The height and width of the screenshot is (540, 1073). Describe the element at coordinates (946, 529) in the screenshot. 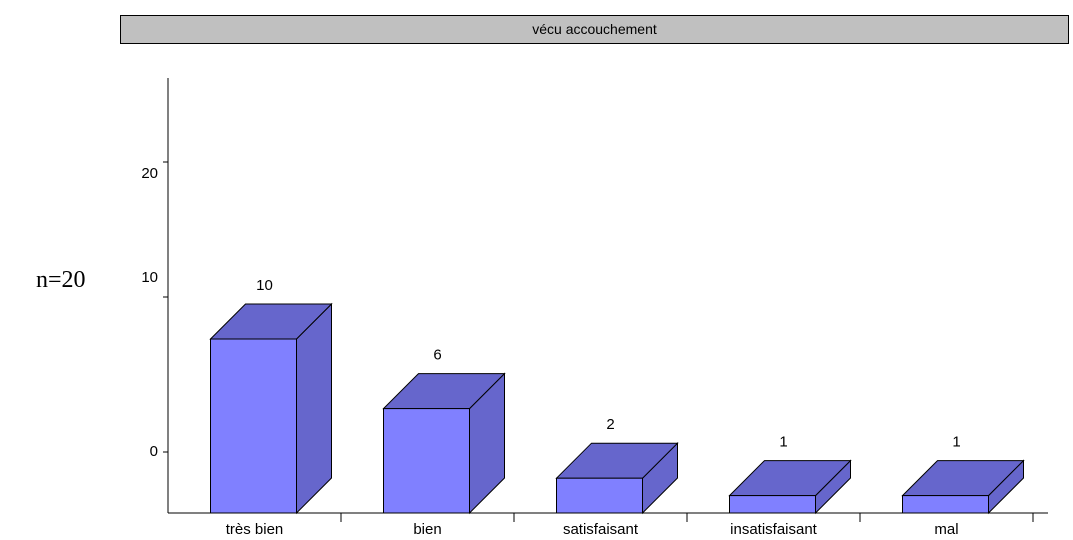

I see `category-label: mal` at that location.